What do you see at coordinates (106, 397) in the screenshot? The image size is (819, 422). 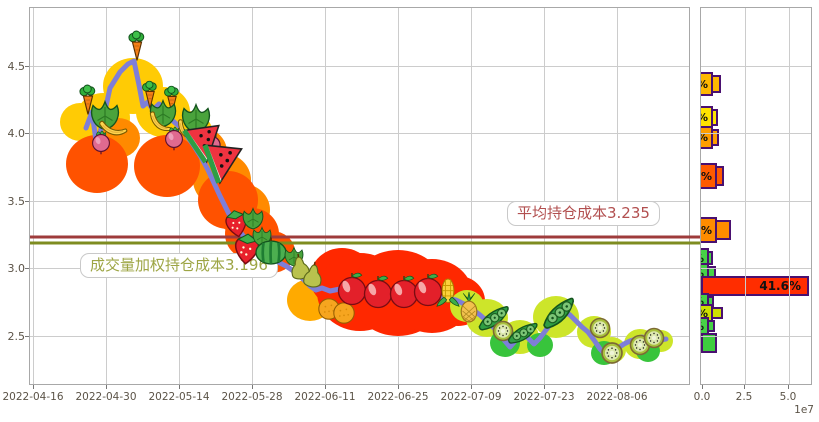 I see `x-tick-label: 2022-04-30` at bounding box center [106, 397].